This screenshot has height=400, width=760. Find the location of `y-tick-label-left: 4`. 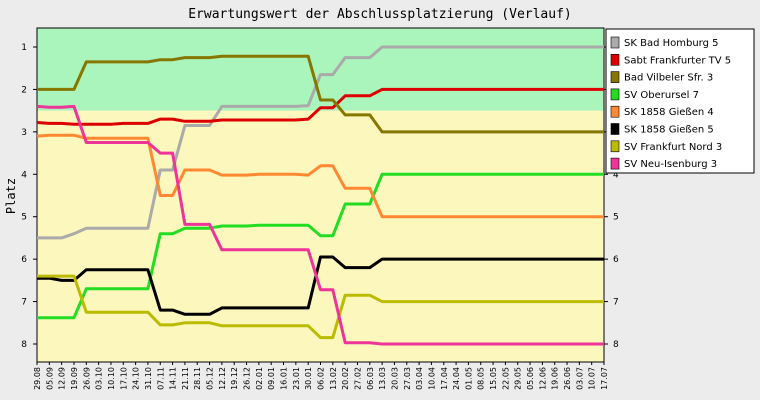

y-tick-label-left: 4 is located at coordinates (24, 175).